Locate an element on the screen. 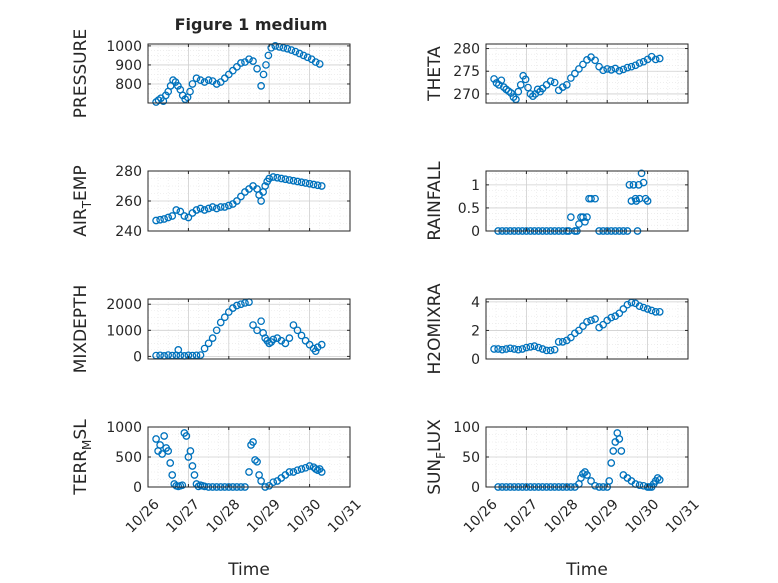 This screenshot has height=583, width=778. y-axis-label-subscript: M is located at coordinates (87, 445).